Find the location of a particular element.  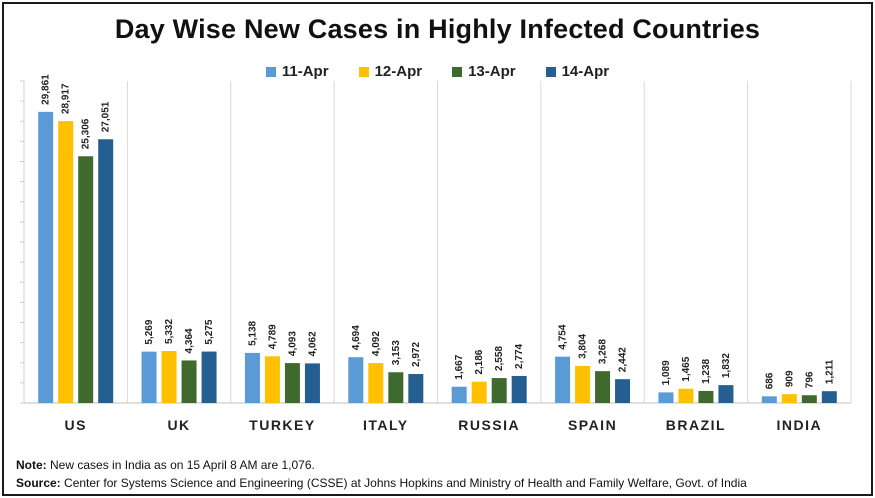

data-label-italy-14-apr: 2,972 is located at coordinates (416, 354).